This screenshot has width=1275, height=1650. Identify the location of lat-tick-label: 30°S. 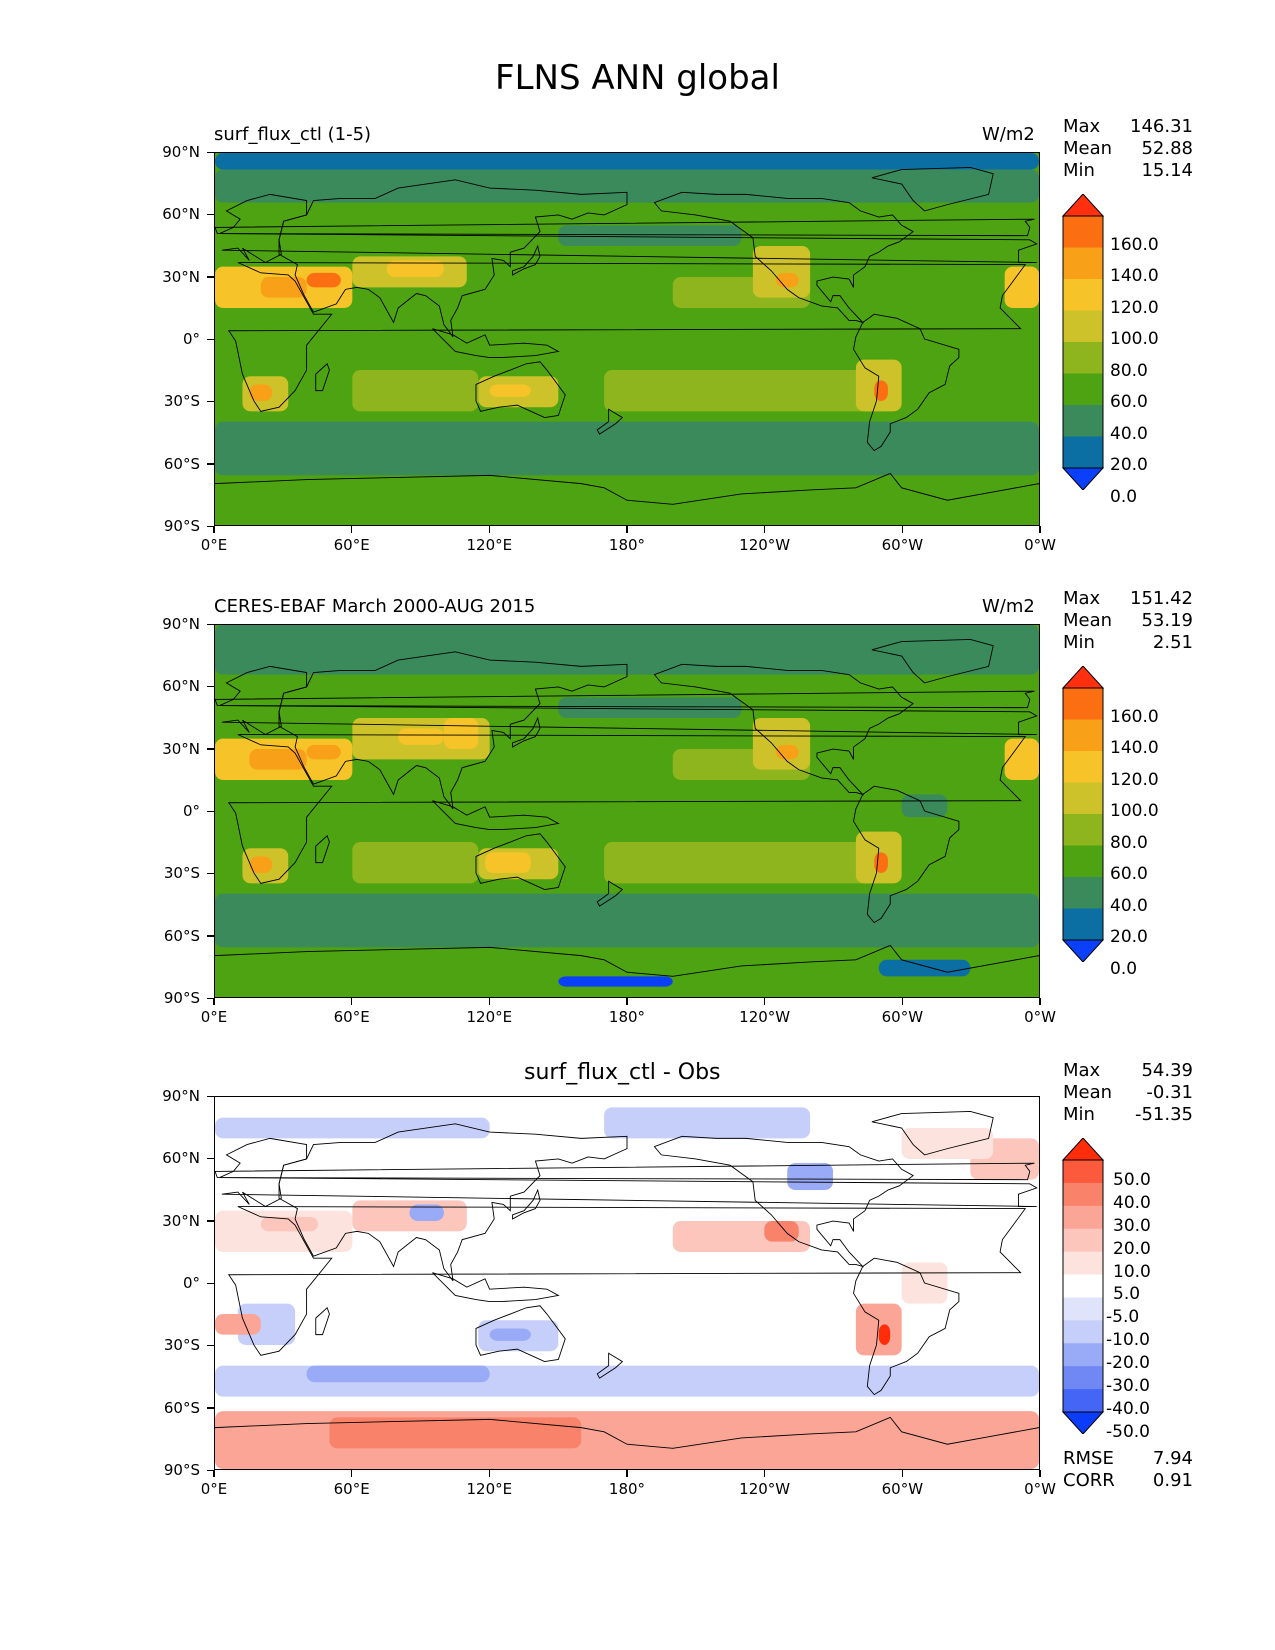
(181, 1345).